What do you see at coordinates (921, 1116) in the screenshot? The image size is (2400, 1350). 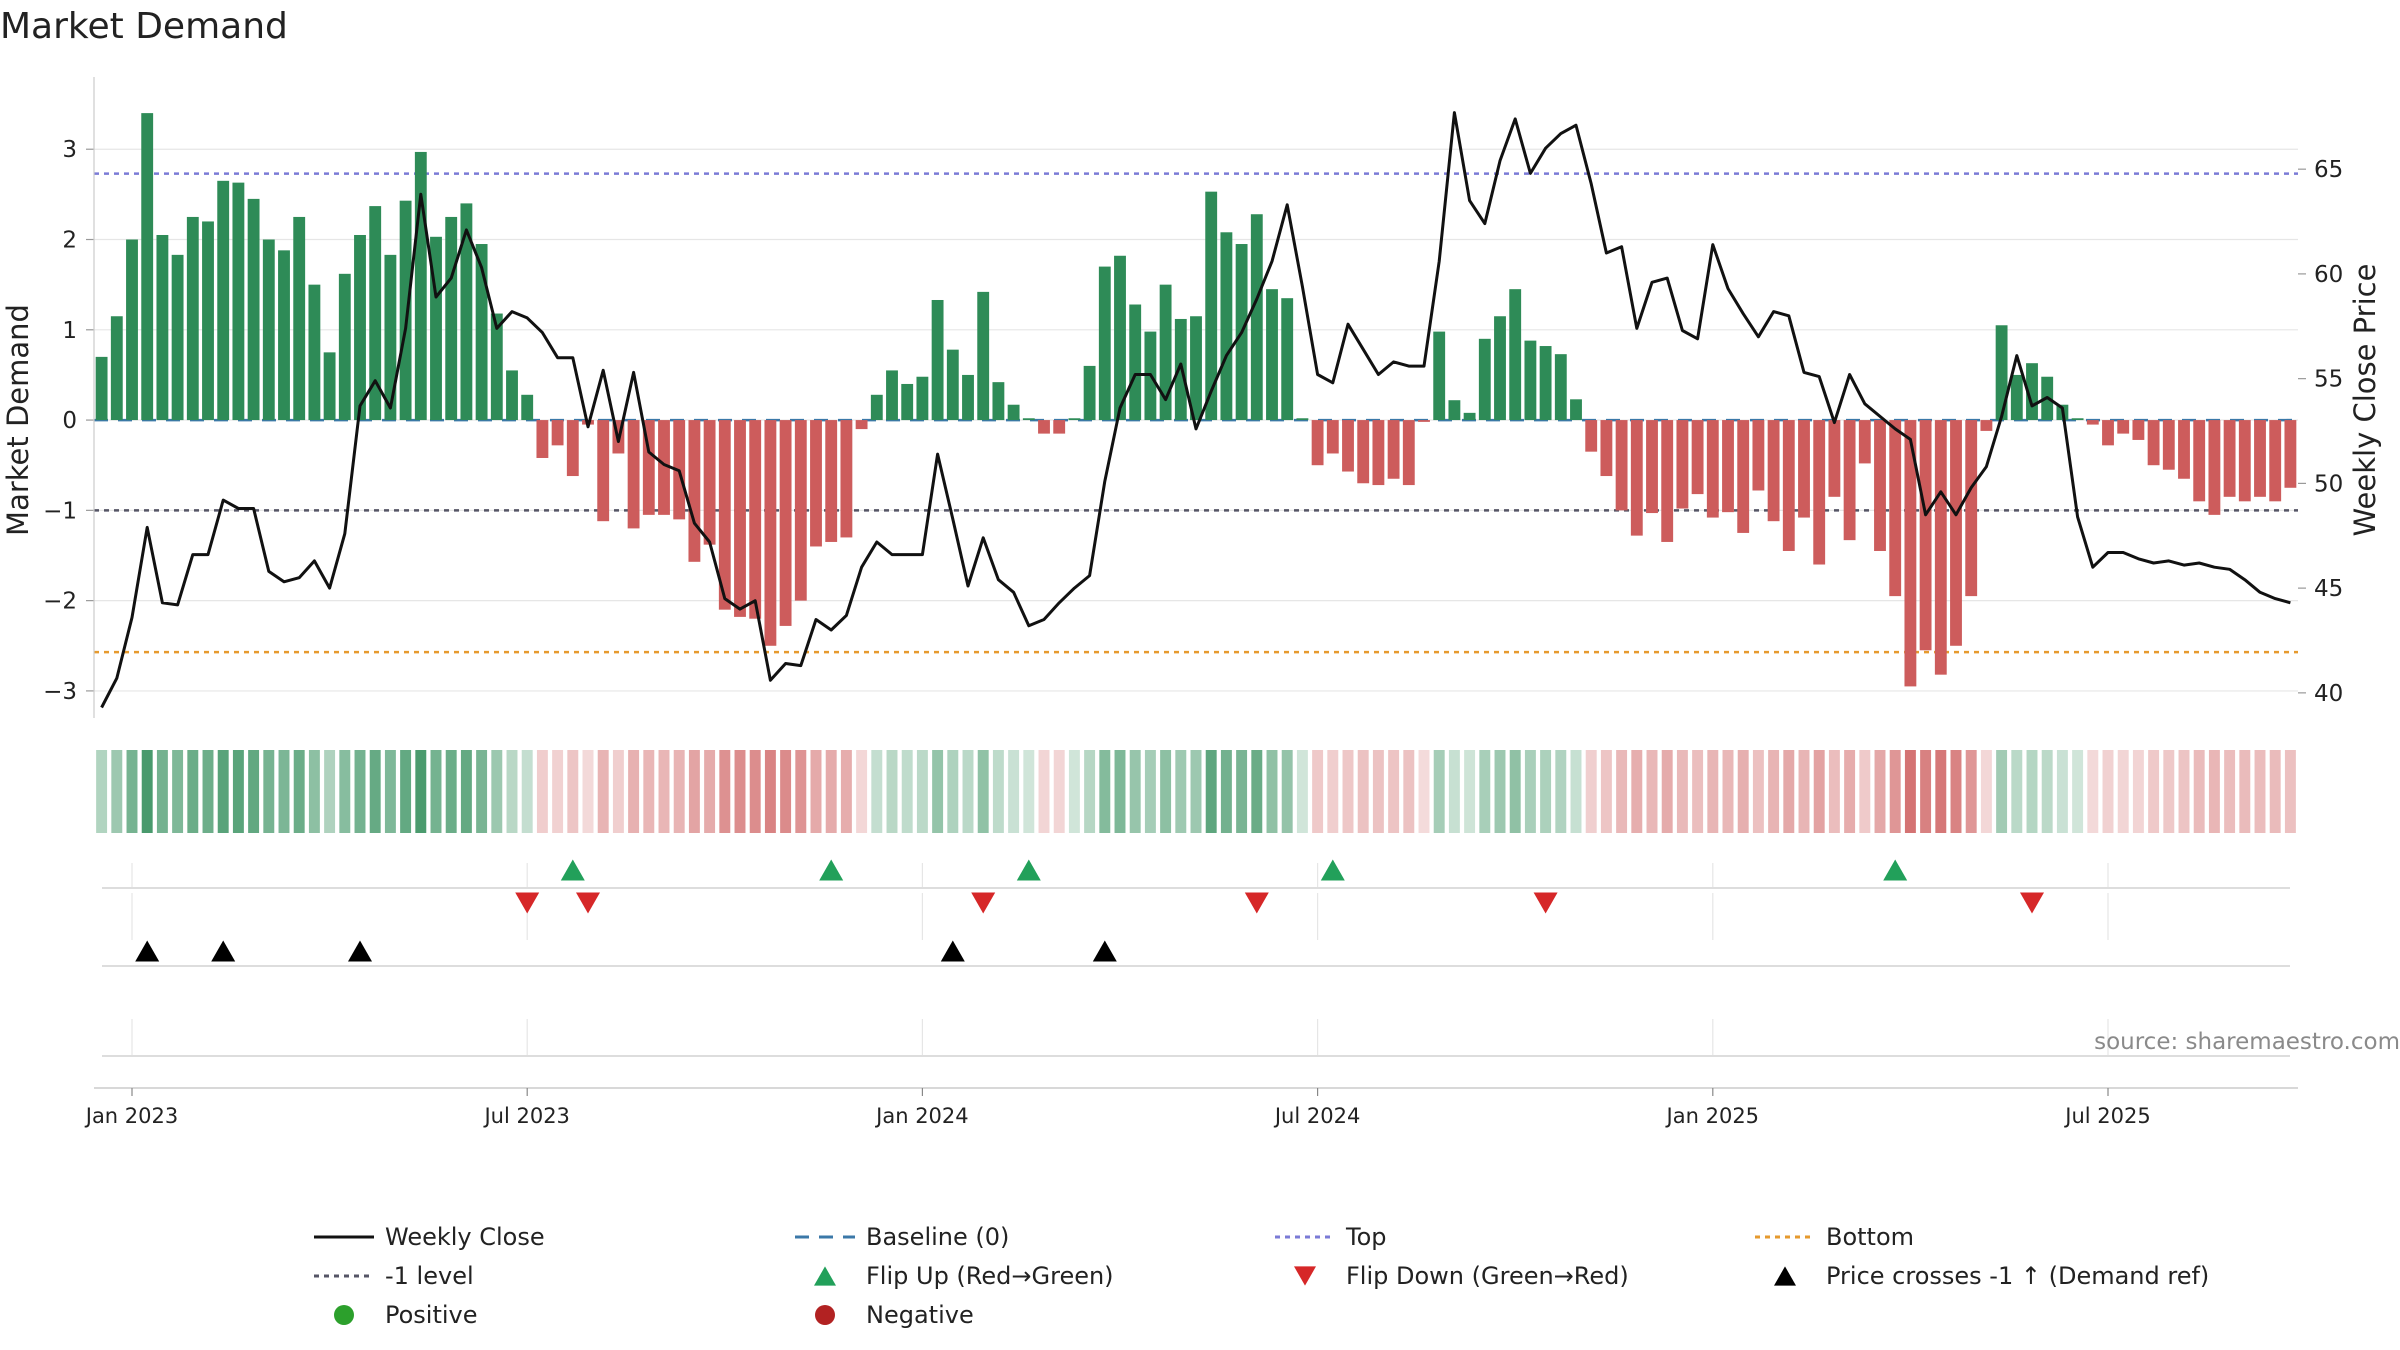 I see `x-tick-label: Jan 2024` at bounding box center [921, 1116].